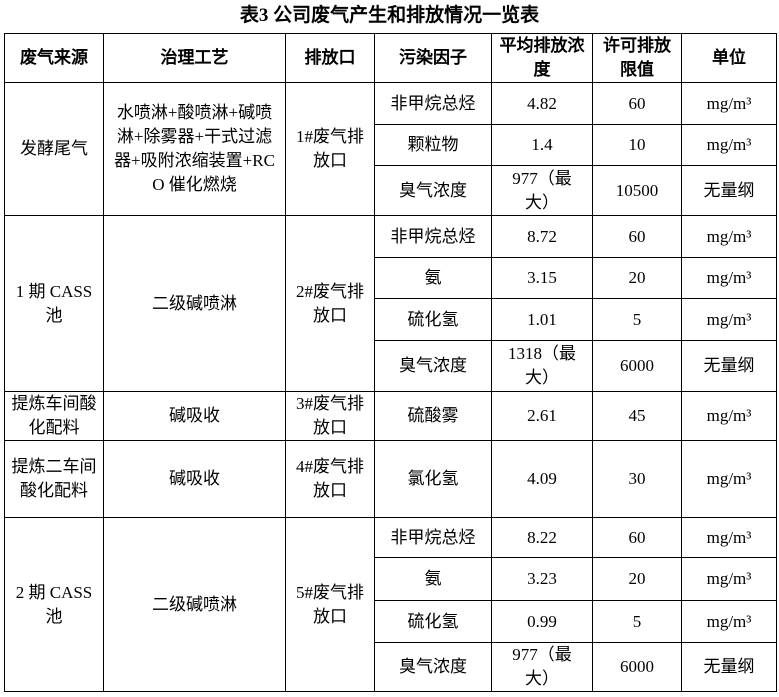  I want to click on cell-source: 2 期 CASS 池, so click(54, 604).